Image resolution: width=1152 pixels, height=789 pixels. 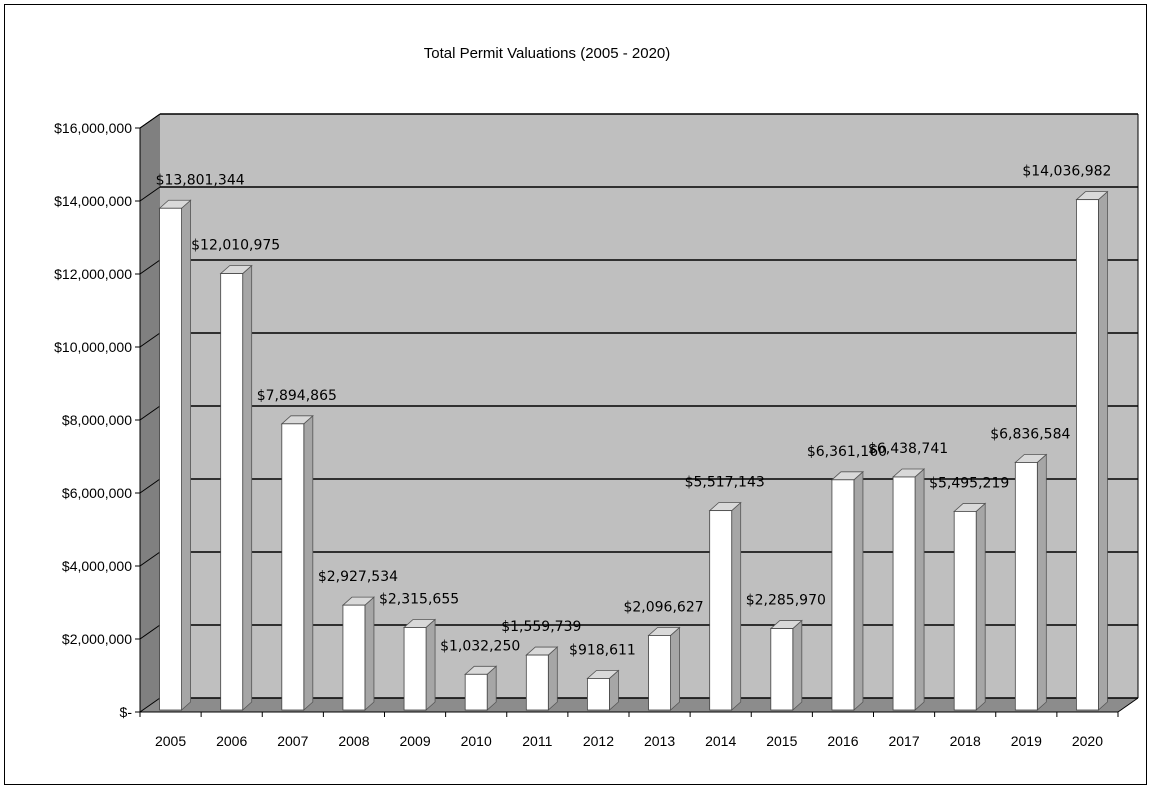 What do you see at coordinates (537, 741) in the screenshot?
I see `x-tick-label: 2011` at bounding box center [537, 741].